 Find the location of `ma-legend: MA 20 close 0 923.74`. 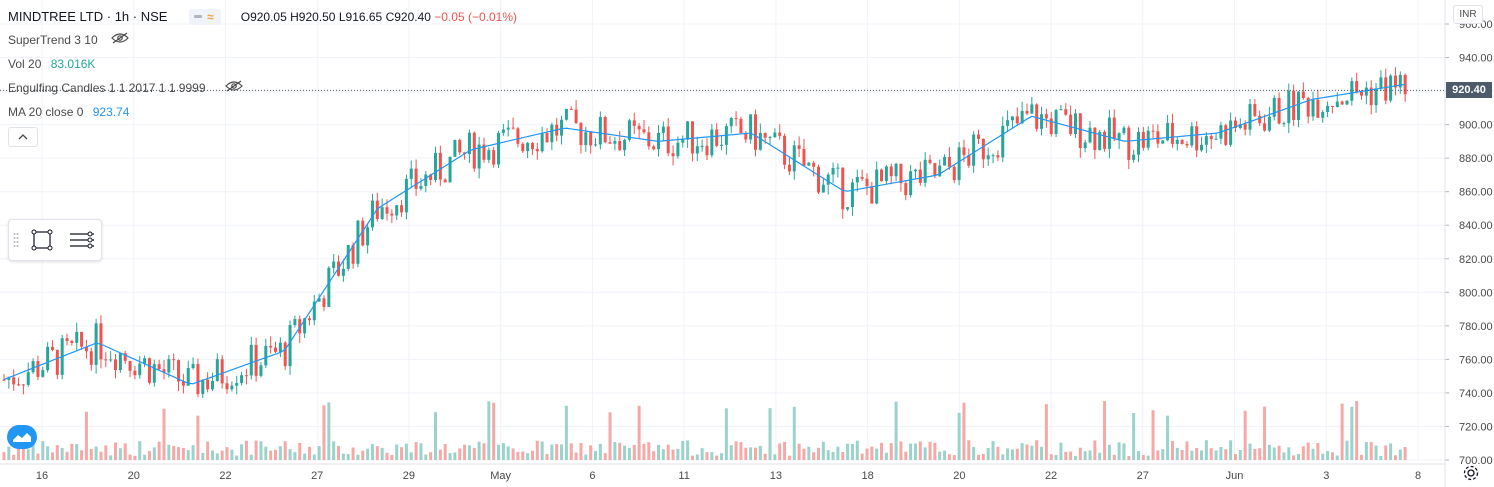

ma-legend: MA 20 close 0 923.74 is located at coordinates (68, 112).